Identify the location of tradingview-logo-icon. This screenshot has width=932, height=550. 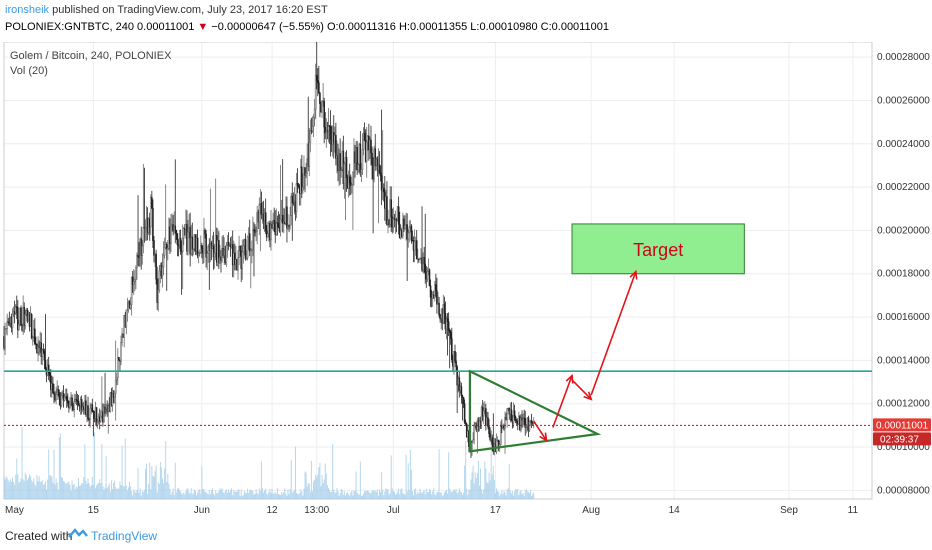
(78, 534).